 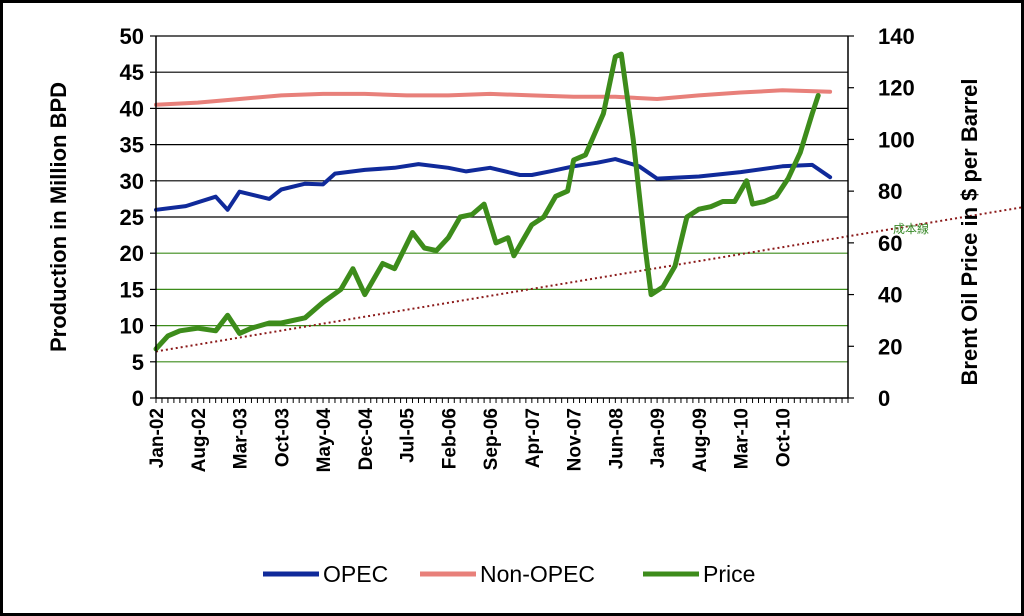 What do you see at coordinates (491, 439) in the screenshot?
I see `x-tick-label: Sep-06` at bounding box center [491, 439].